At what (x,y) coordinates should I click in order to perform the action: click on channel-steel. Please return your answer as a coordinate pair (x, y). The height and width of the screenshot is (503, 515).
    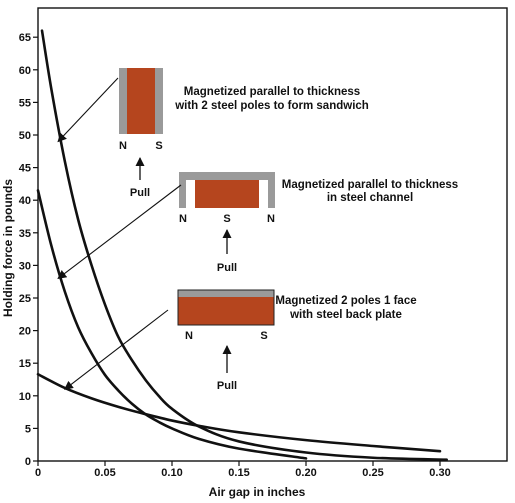
    Looking at the image, I should click on (227, 190).